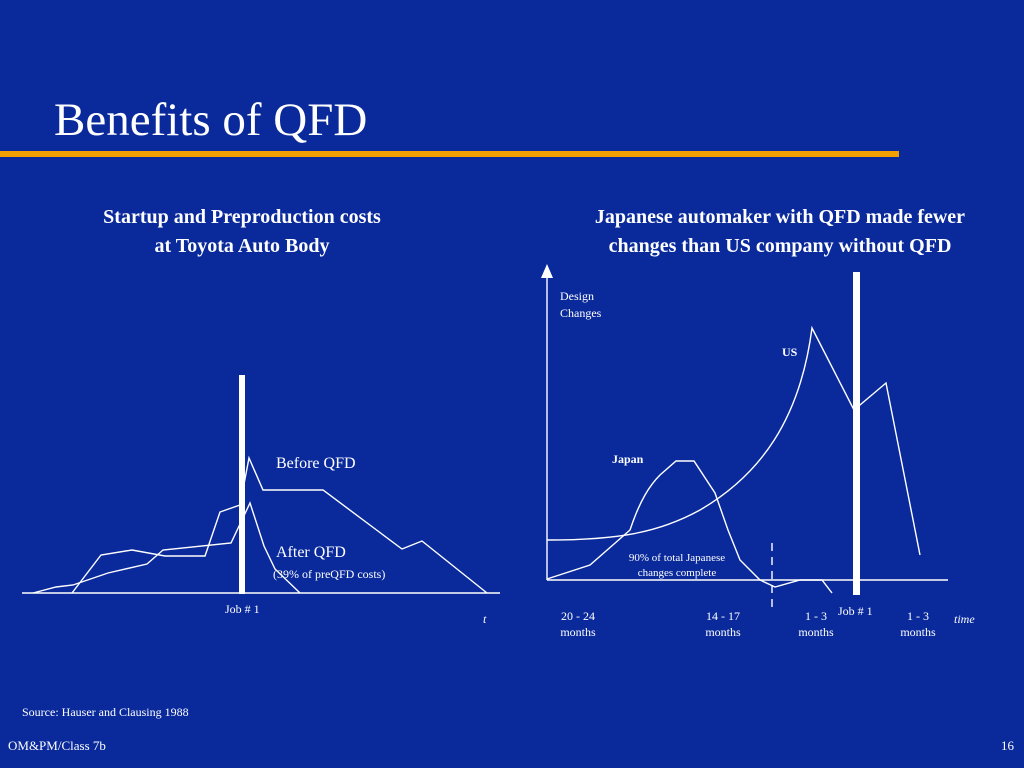 The height and width of the screenshot is (768, 1024). Describe the element at coordinates (964, 619) in the screenshot. I see `time-axis-label: time` at that location.